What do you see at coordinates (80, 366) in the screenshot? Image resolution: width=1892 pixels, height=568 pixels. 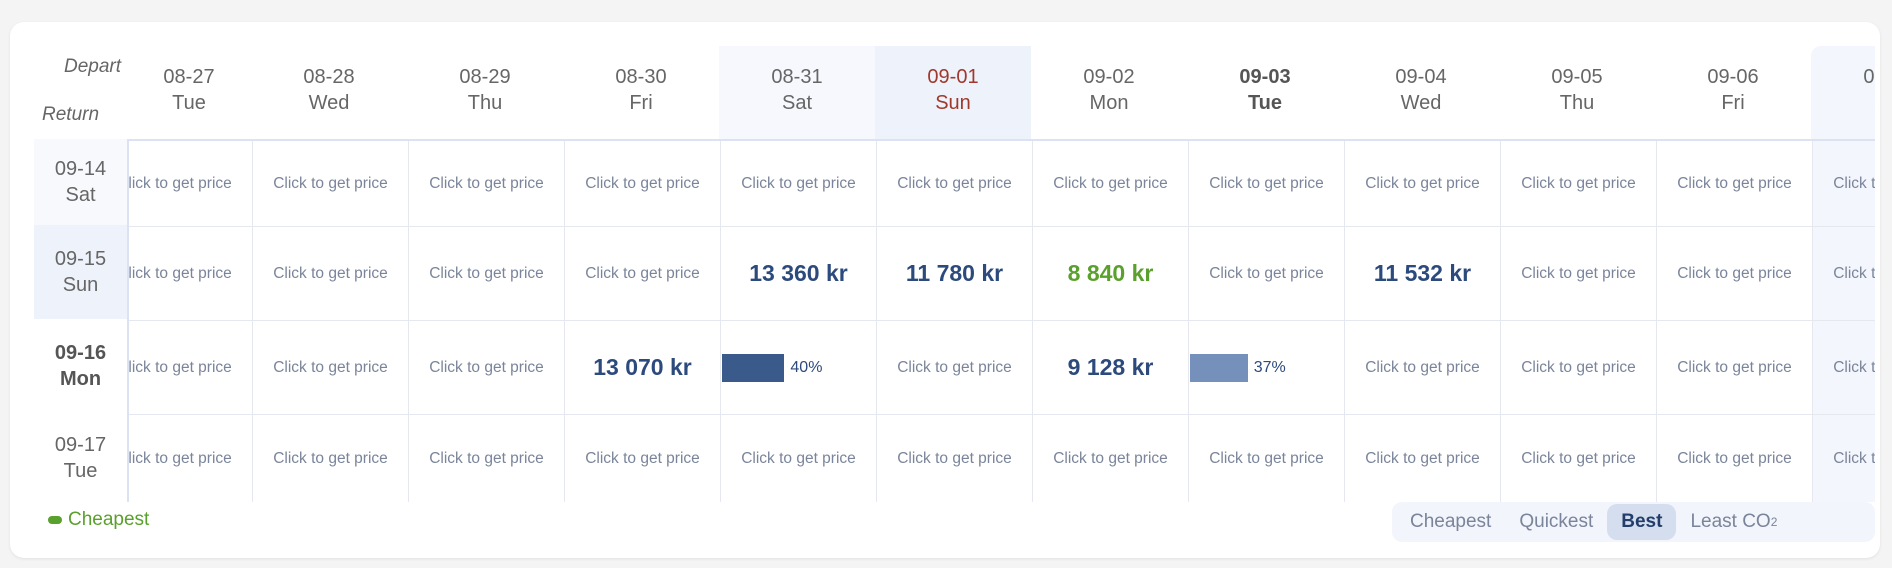 I see `return-date-09-16: 09-16 Mon` at bounding box center [80, 366].